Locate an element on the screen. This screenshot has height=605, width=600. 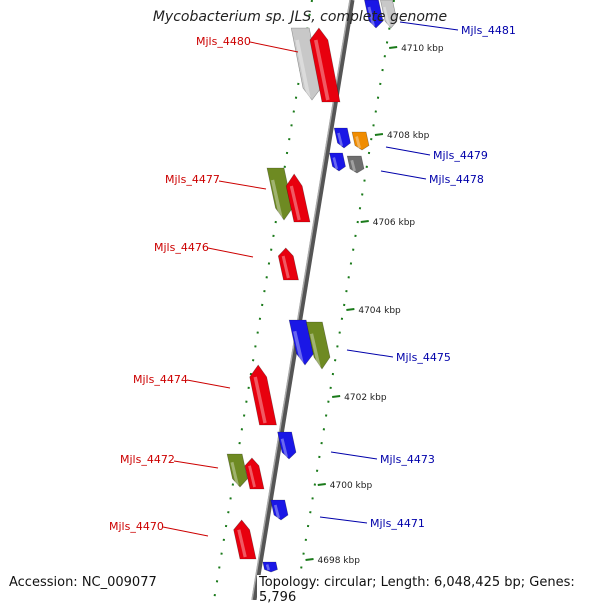
gene-label-mjls-4480: Mjls_4480 is located at coordinates (223, 41).